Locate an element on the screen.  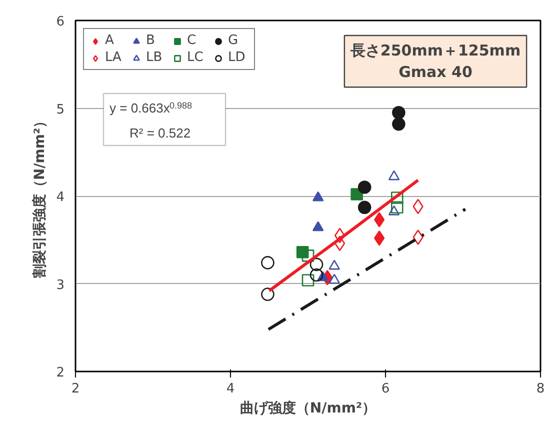
y-axis-title: 割裂引張強度（N/mm²） is located at coordinates (39, 197).